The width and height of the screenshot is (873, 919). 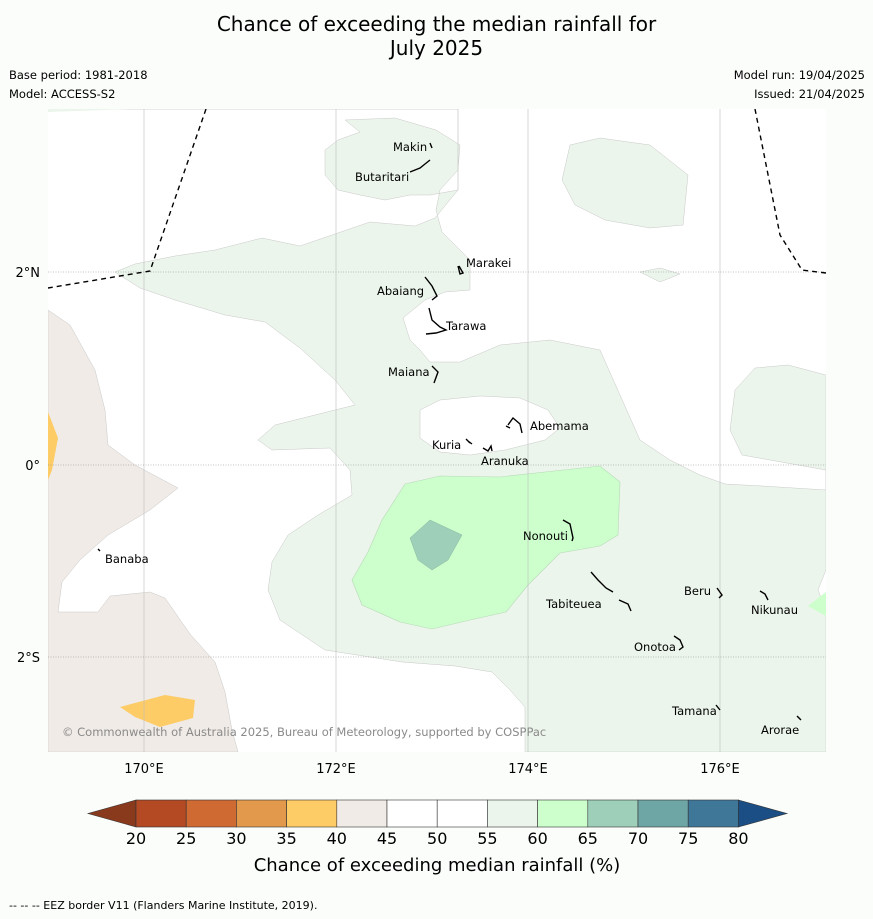 What do you see at coordinates (514, 425) in the screenshot?
I see `island-abemama` at bounding box center [514, 425].